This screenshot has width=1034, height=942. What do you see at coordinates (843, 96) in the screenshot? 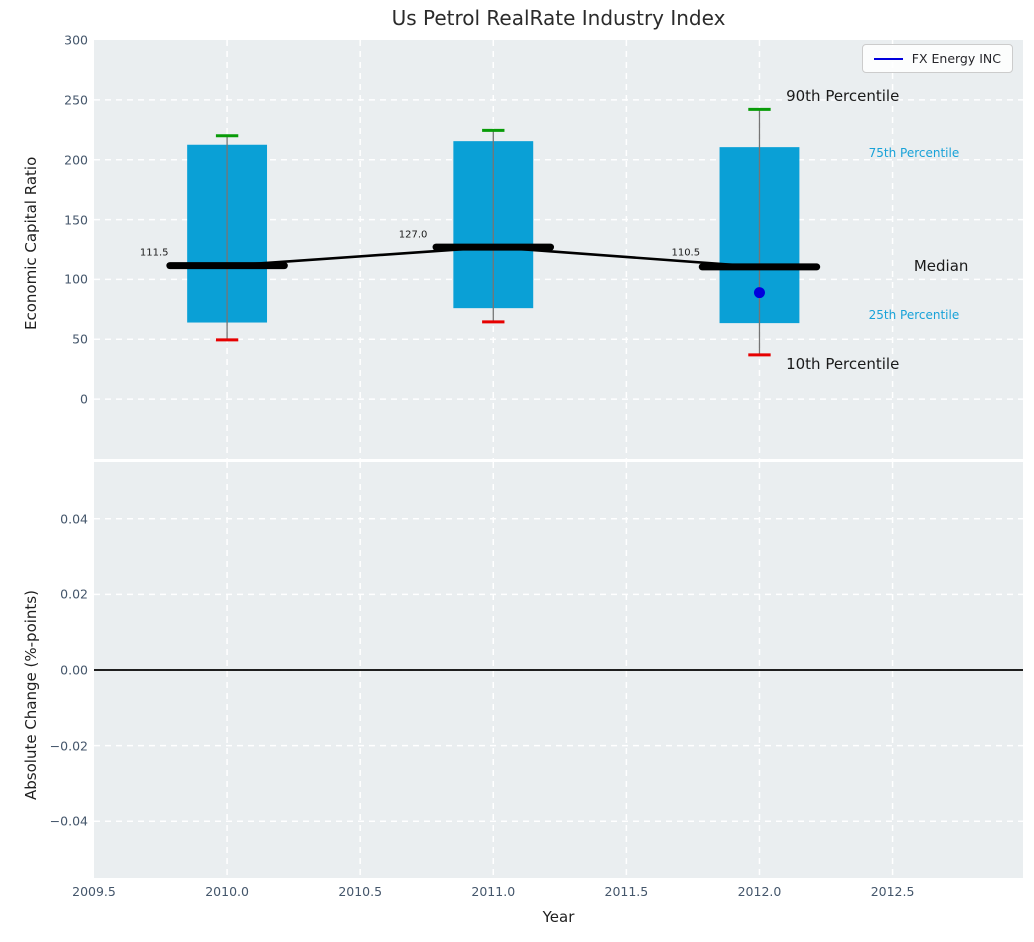
I see `annotation-90th-percentile: 90th Percentile` at bounding box center [843, 96].